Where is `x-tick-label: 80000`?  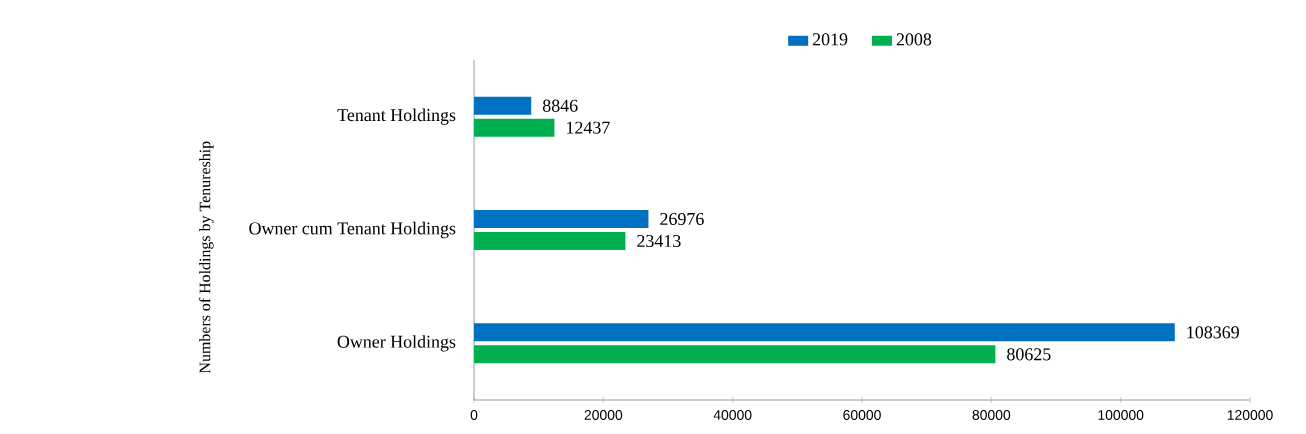
x-tick-label: 80000 is located at coordinates (991, 415).